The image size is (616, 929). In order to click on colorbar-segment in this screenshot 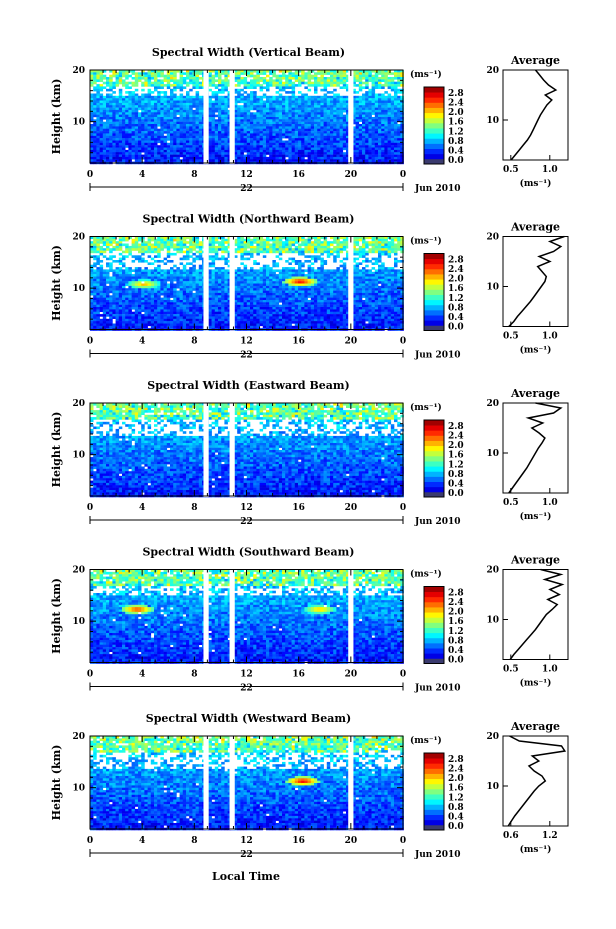, I will do `click(434, 151)`.